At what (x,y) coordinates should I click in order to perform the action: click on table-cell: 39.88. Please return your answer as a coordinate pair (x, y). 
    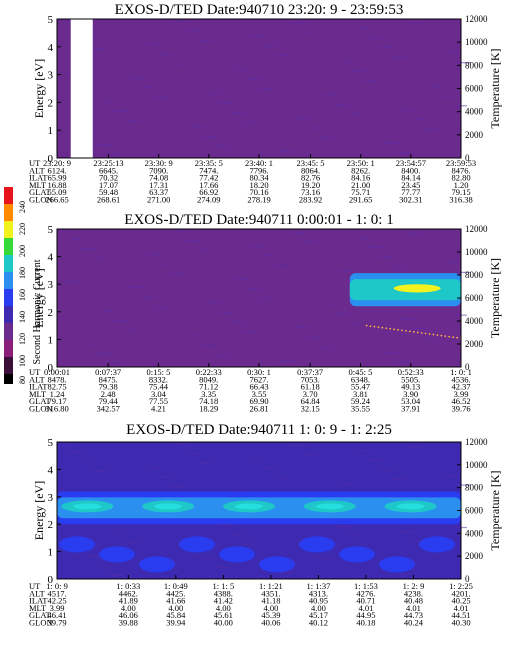
    Looking at the image, I should click on (128, 623).